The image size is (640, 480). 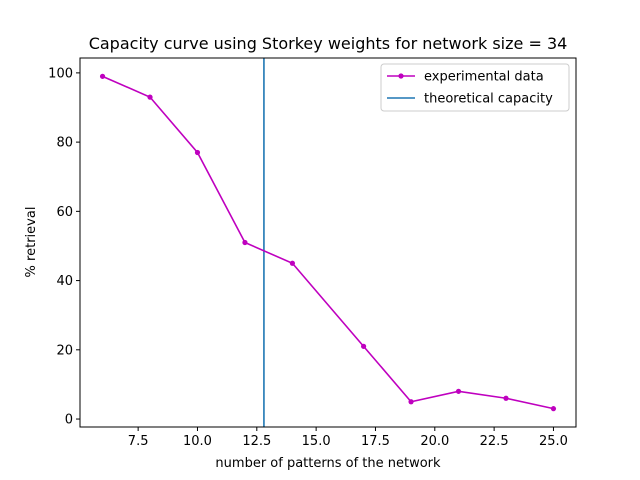 What do you see at coordinates (401, 76) in the screenshot?
I see `legend-marker-experimental` at bounding box center [401, 76].